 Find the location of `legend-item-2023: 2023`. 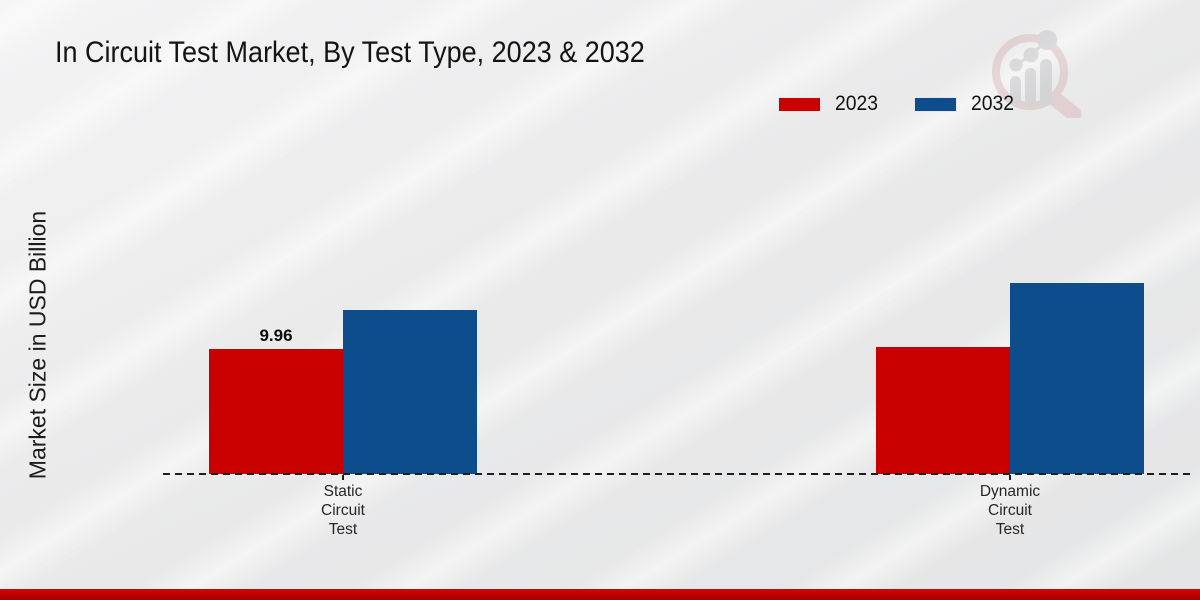

legend-item-2023: 2023 is located at coordinates (830, 104).